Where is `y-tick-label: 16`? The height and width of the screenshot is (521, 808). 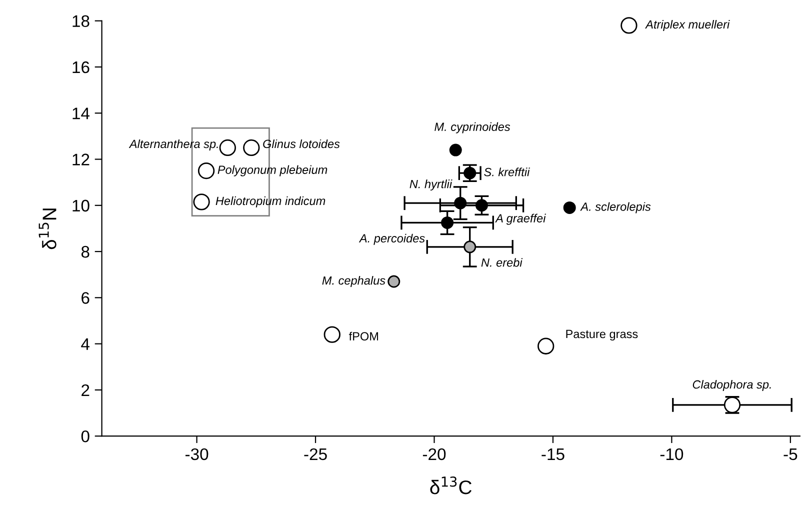
y-tick-label: 16 is located at coordinates (81, 67).